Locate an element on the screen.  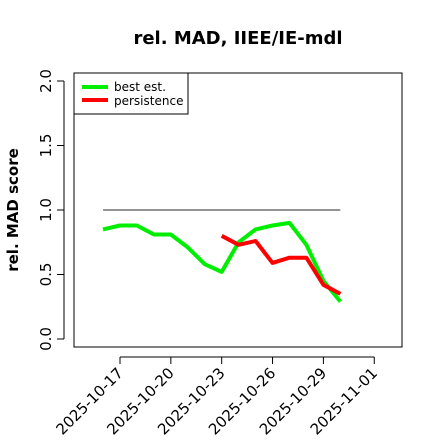
y-tick-label: 1.5 is located at coordinates (46, 146).